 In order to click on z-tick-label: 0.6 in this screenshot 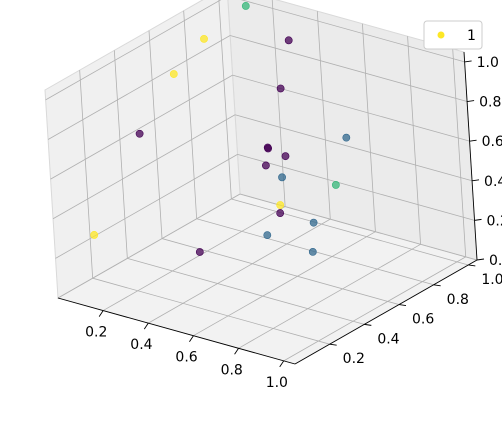, I will do `click(492, 142)`.